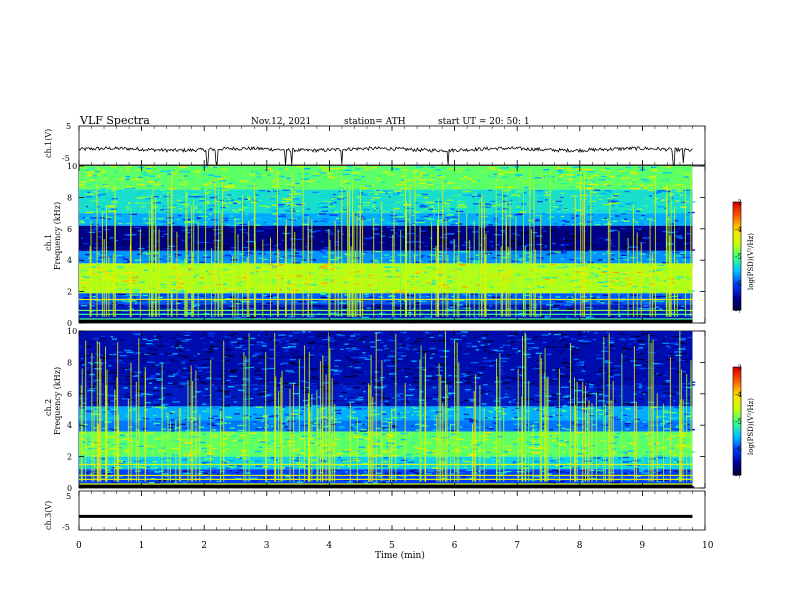 Image resolution: width=792 pixels, height=612 pixels. Describe the element at coordinates (484, 122) in the screenshot. I see `start-time-label: start UT = 20: 50: 1` at that location.